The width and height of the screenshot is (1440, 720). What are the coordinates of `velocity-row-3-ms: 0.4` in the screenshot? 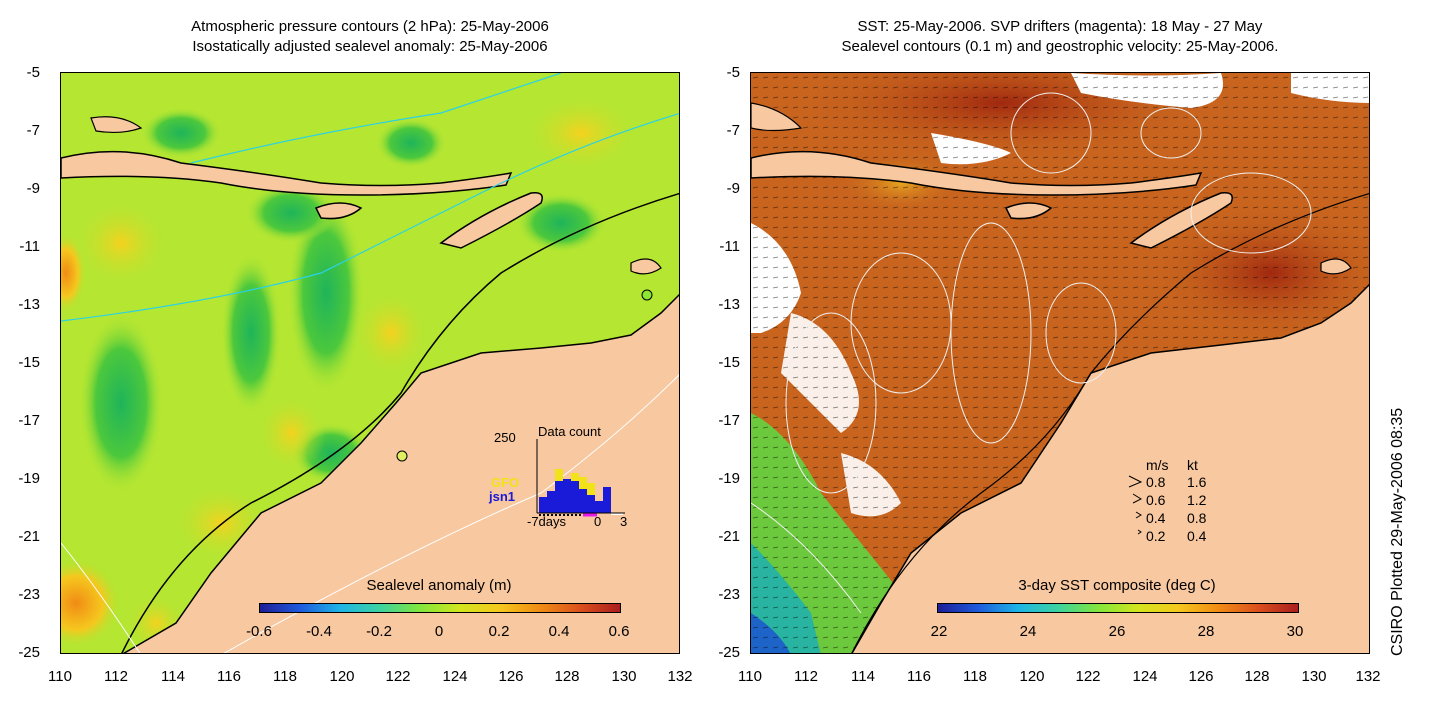 It's located at (1156, 518).